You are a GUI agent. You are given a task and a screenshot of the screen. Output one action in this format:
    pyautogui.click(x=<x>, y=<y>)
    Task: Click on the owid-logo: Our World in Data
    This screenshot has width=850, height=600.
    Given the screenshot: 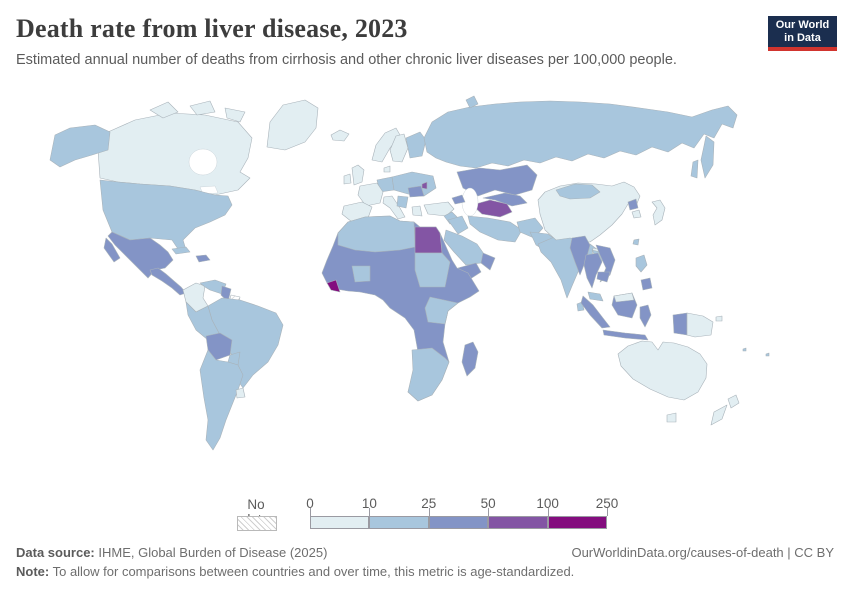 What is the action you would take?
    pyautogui.click(x=802, y=33)
    